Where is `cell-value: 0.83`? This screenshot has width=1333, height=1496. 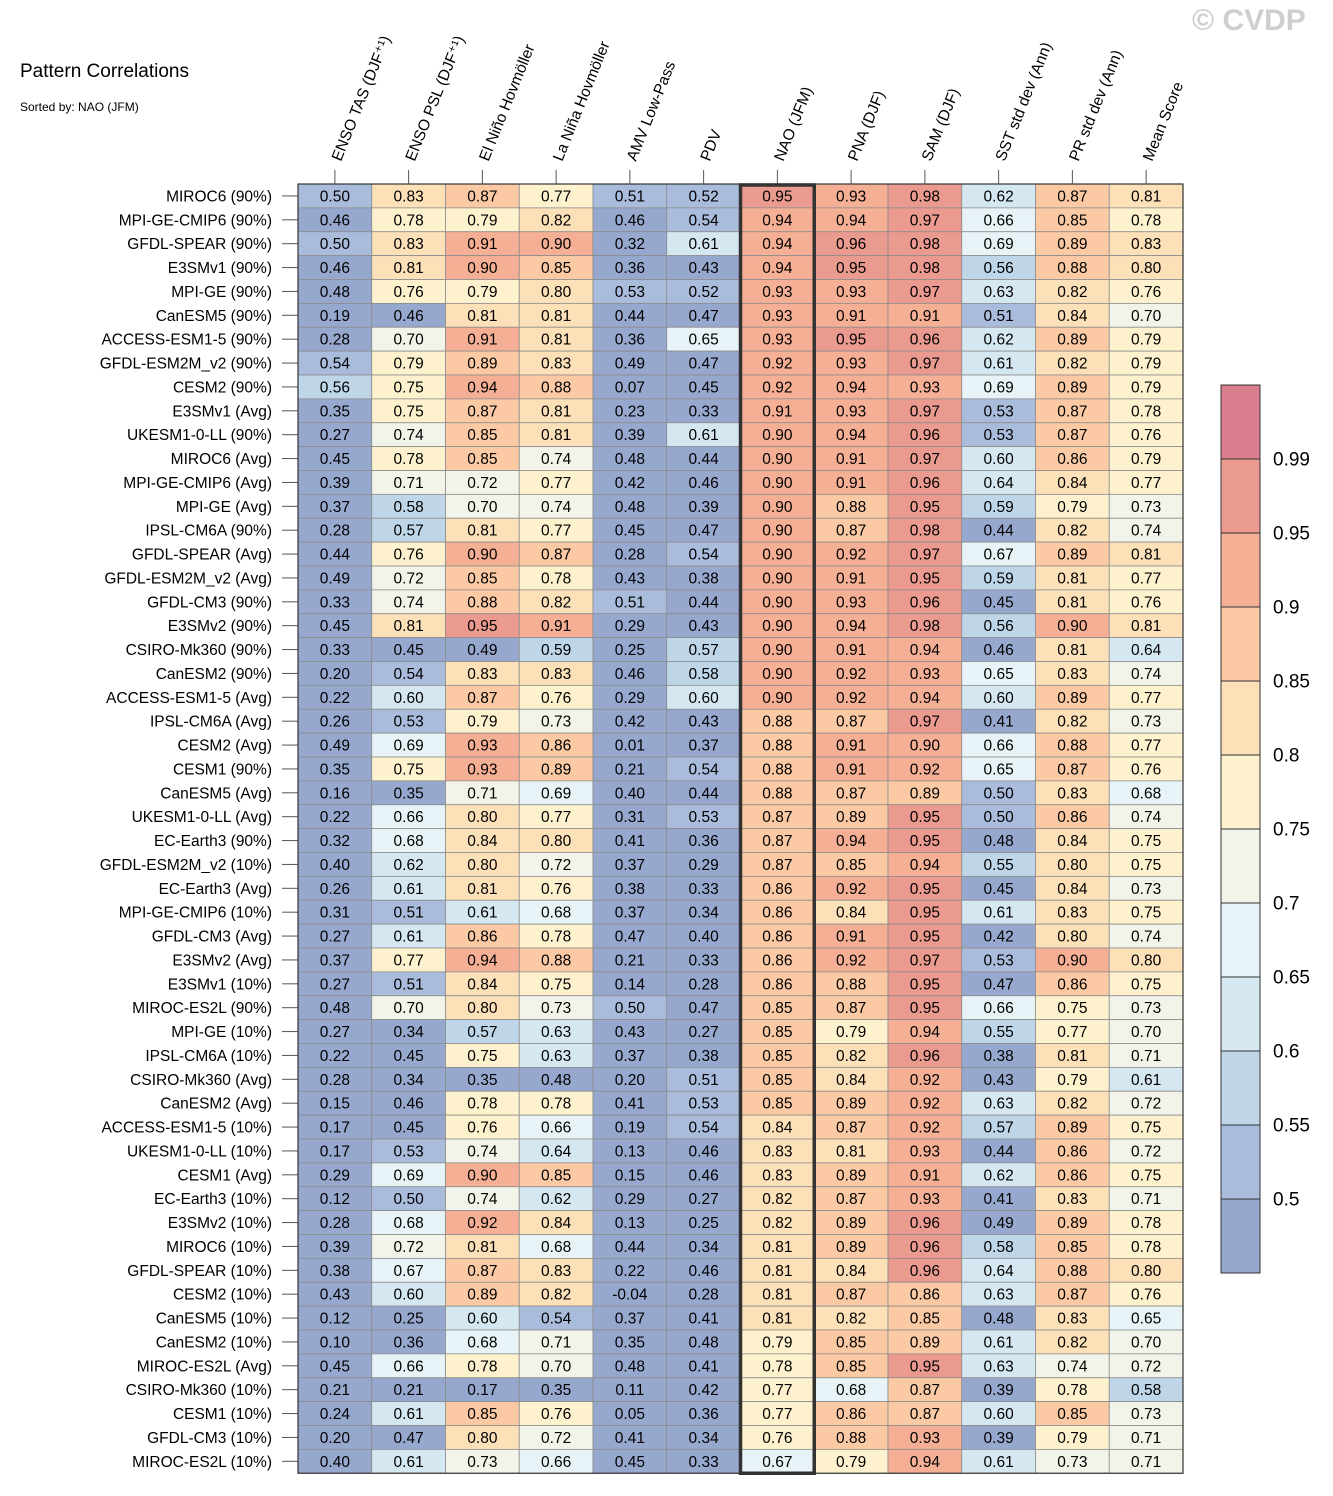
cell-value: 0.83 is located at coordinates (409, 196).